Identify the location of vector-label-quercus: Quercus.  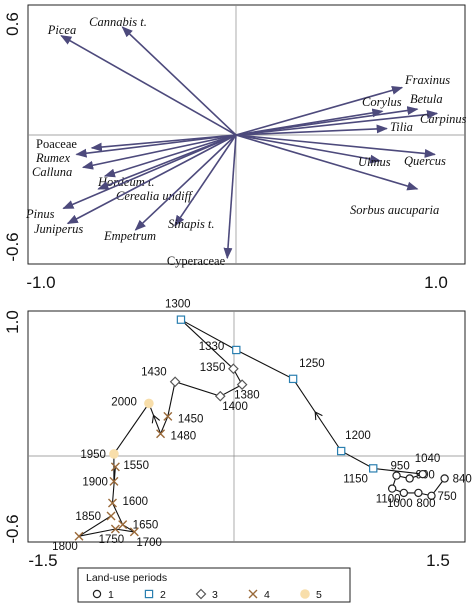
(425, 161).